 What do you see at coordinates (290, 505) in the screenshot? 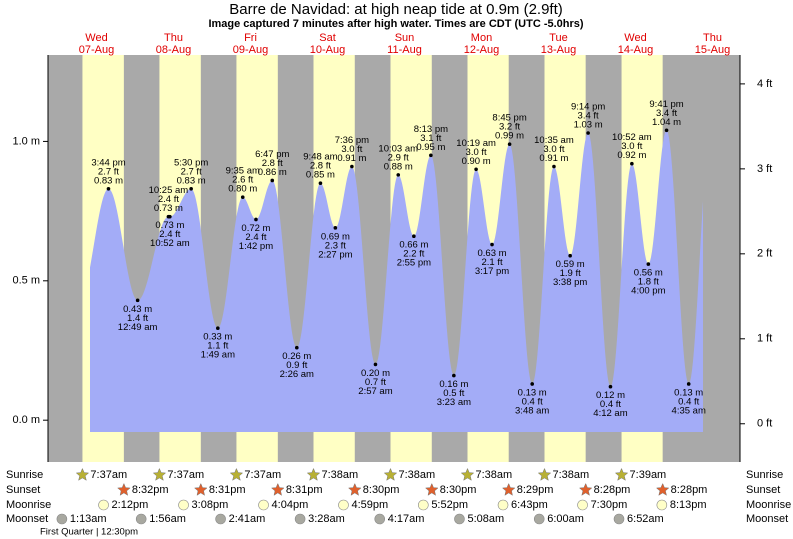
I see `moonrise-time: 4:04pm` at bounding box center [290, 505].